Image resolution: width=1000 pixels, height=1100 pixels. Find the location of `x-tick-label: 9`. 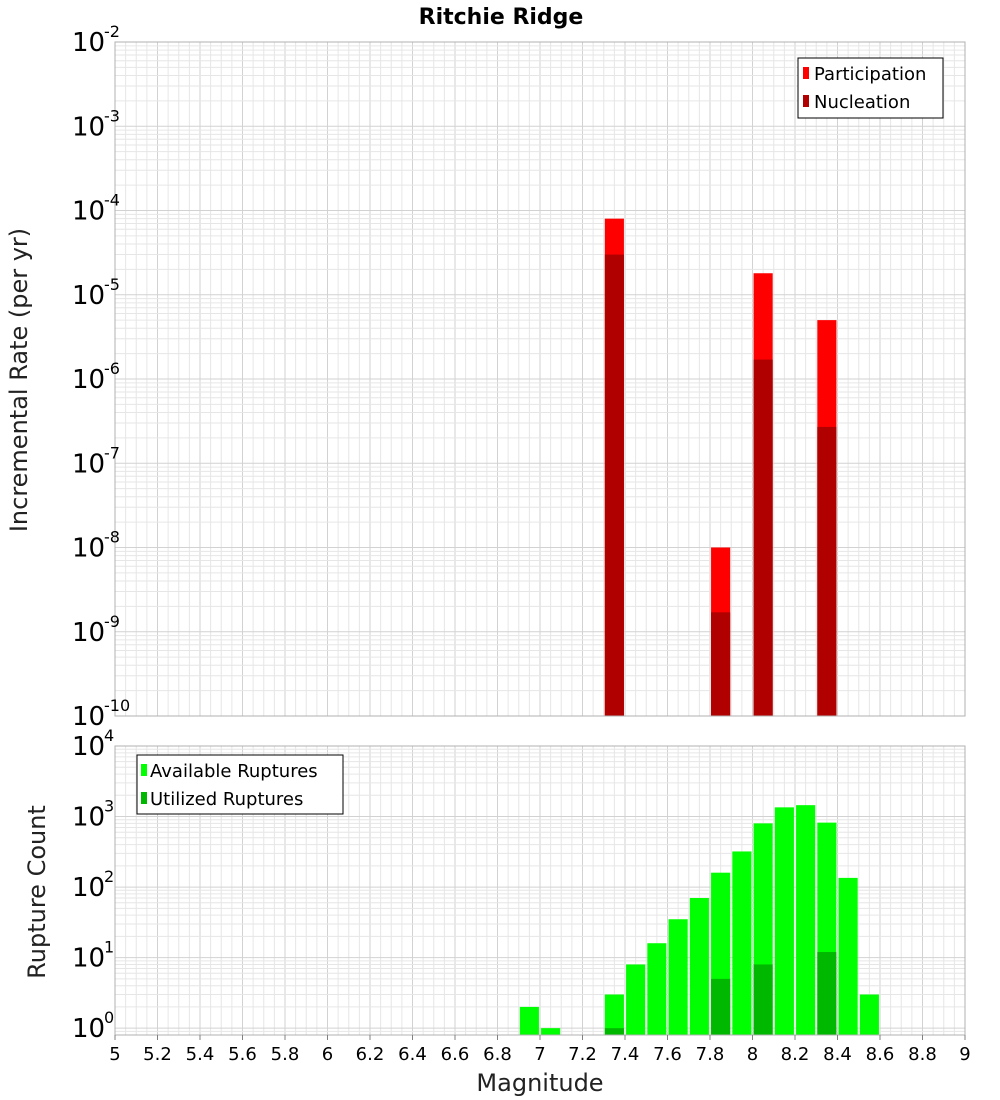

x-tick-label: 9 is located at coordinates (964, 1054).